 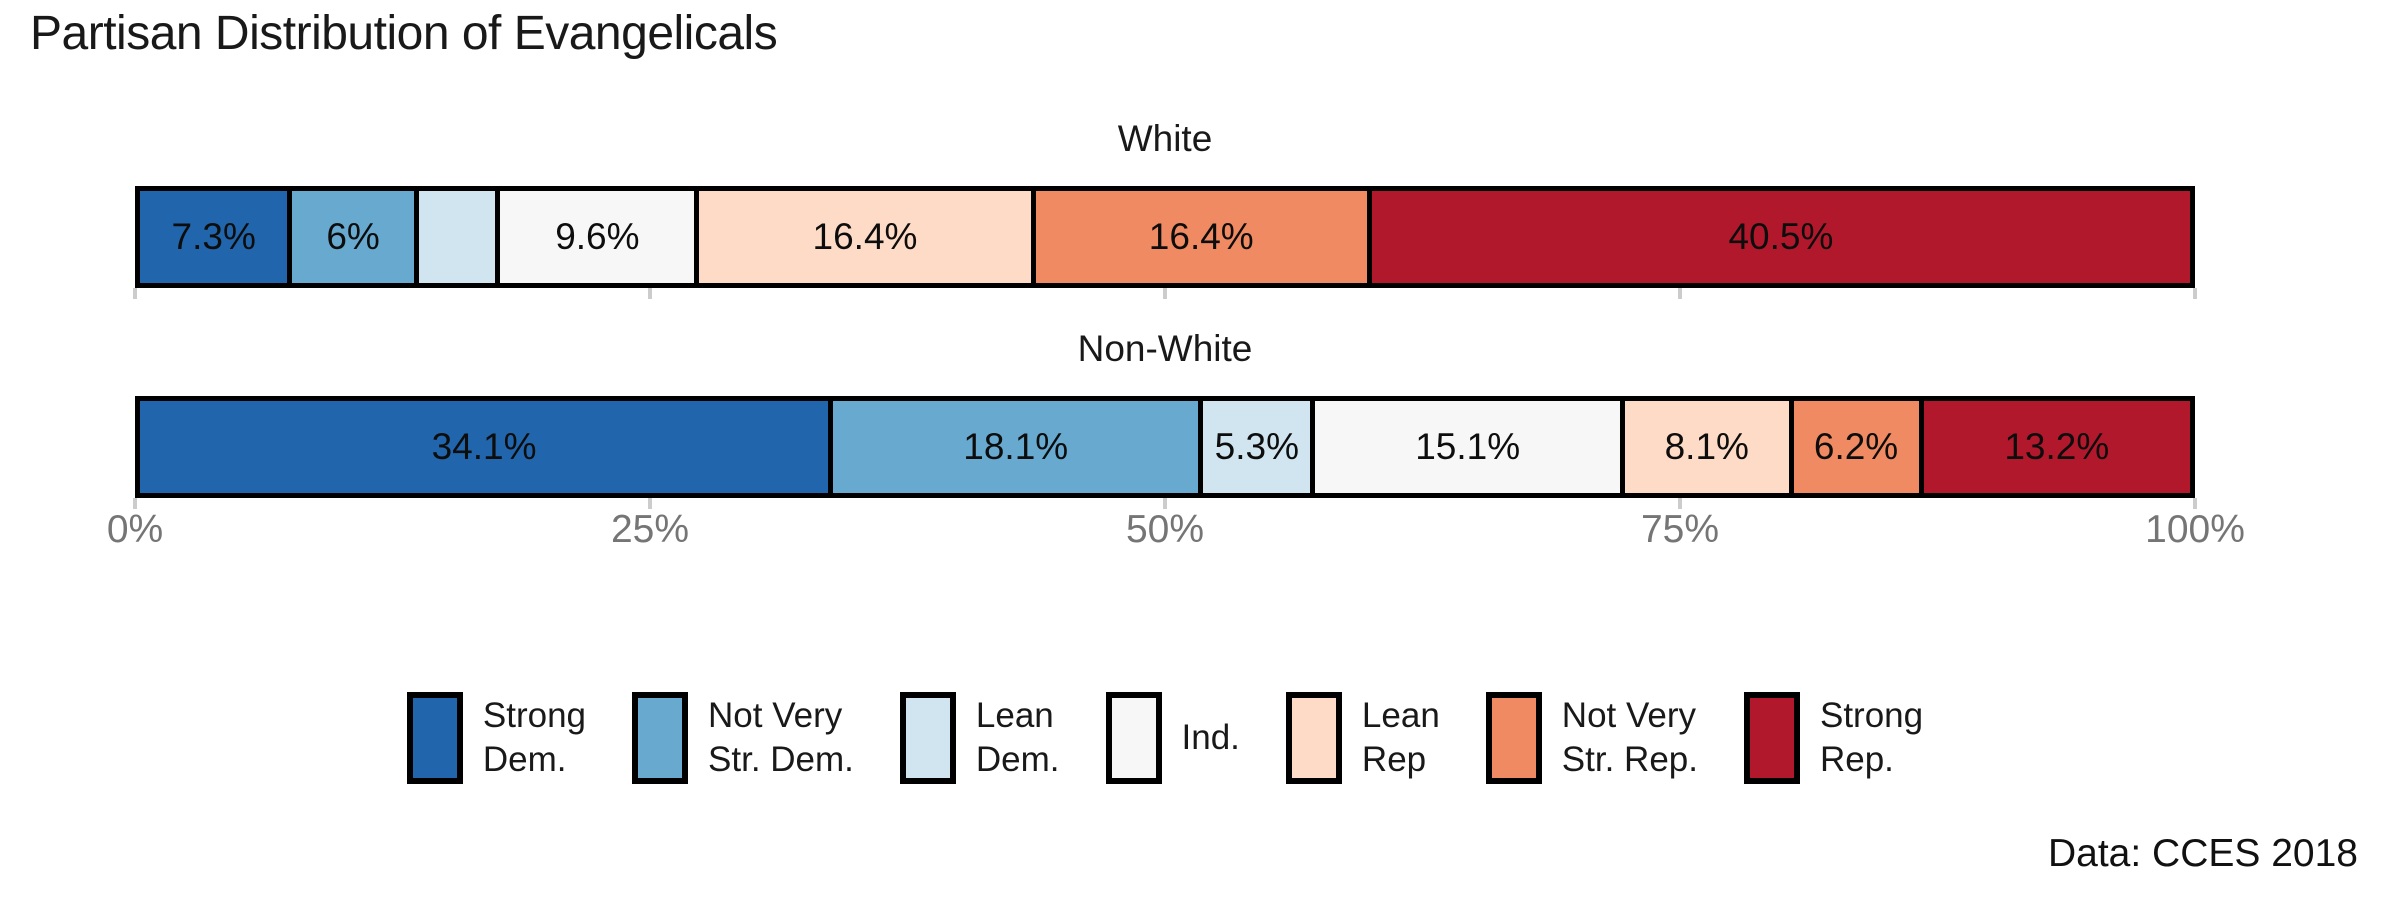 What do you see at coordinates (1017, 737) in the screenshot?
I see `legend-label: Lean Dem.` at bounding box center [1017, 737].